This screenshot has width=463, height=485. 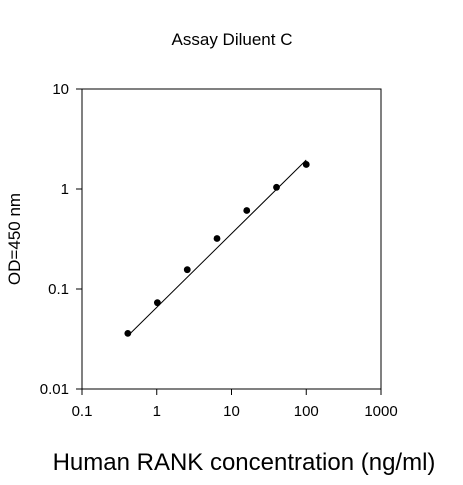 I want to click on data-points-layer, so click(x=217, y=249).